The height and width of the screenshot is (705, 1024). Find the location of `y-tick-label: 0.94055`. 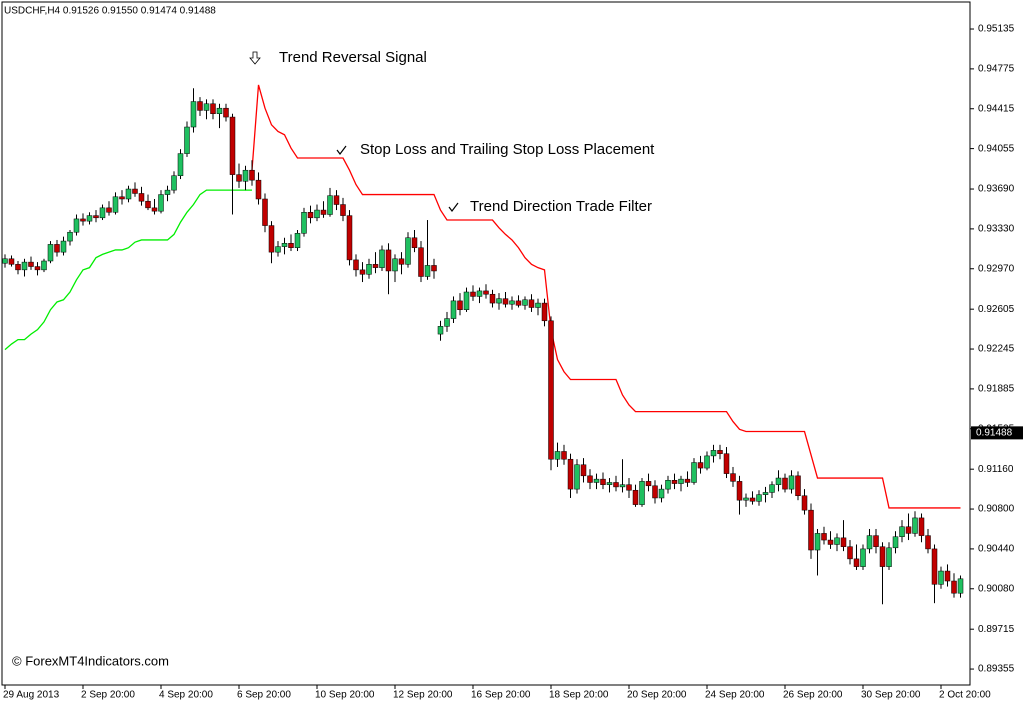

y-tick-label: 0.94055 is located at coordinates (996, 148).